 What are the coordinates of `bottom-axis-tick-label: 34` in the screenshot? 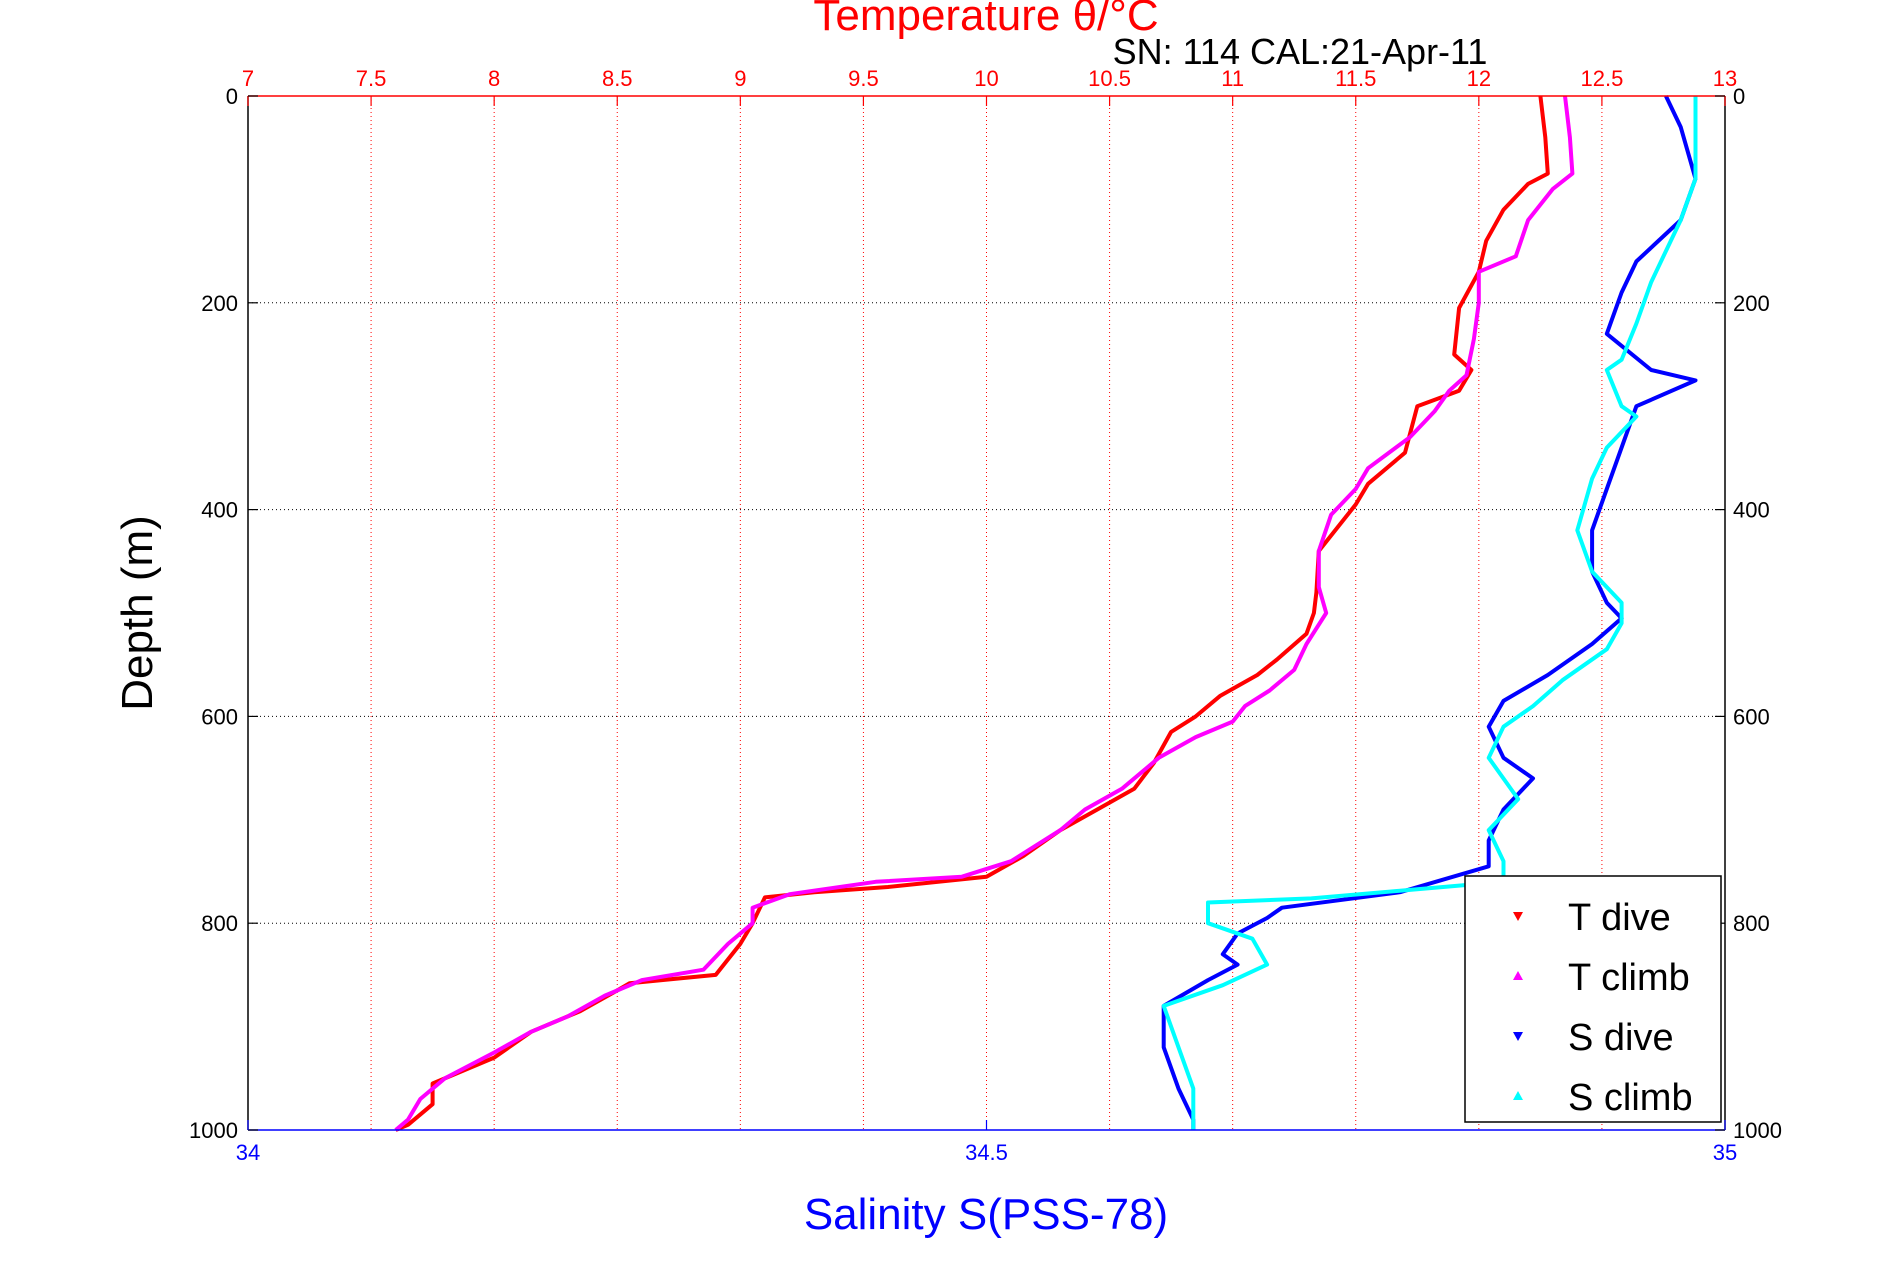 It's located at (248, 1152).